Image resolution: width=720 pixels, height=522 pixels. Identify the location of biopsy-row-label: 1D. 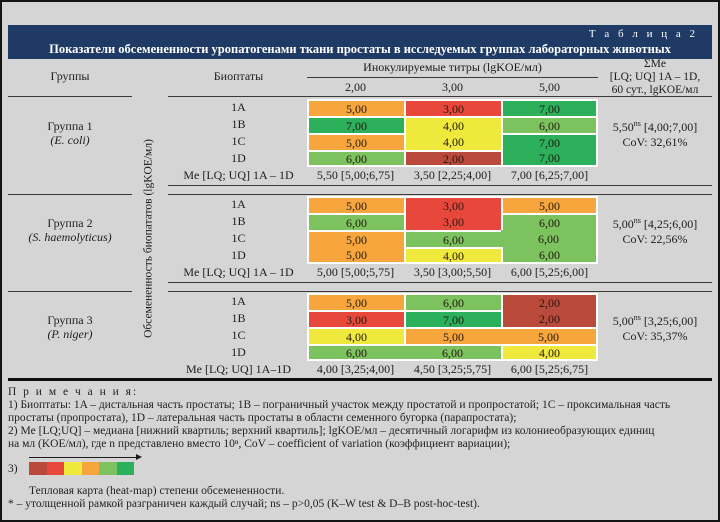
(238, 352).